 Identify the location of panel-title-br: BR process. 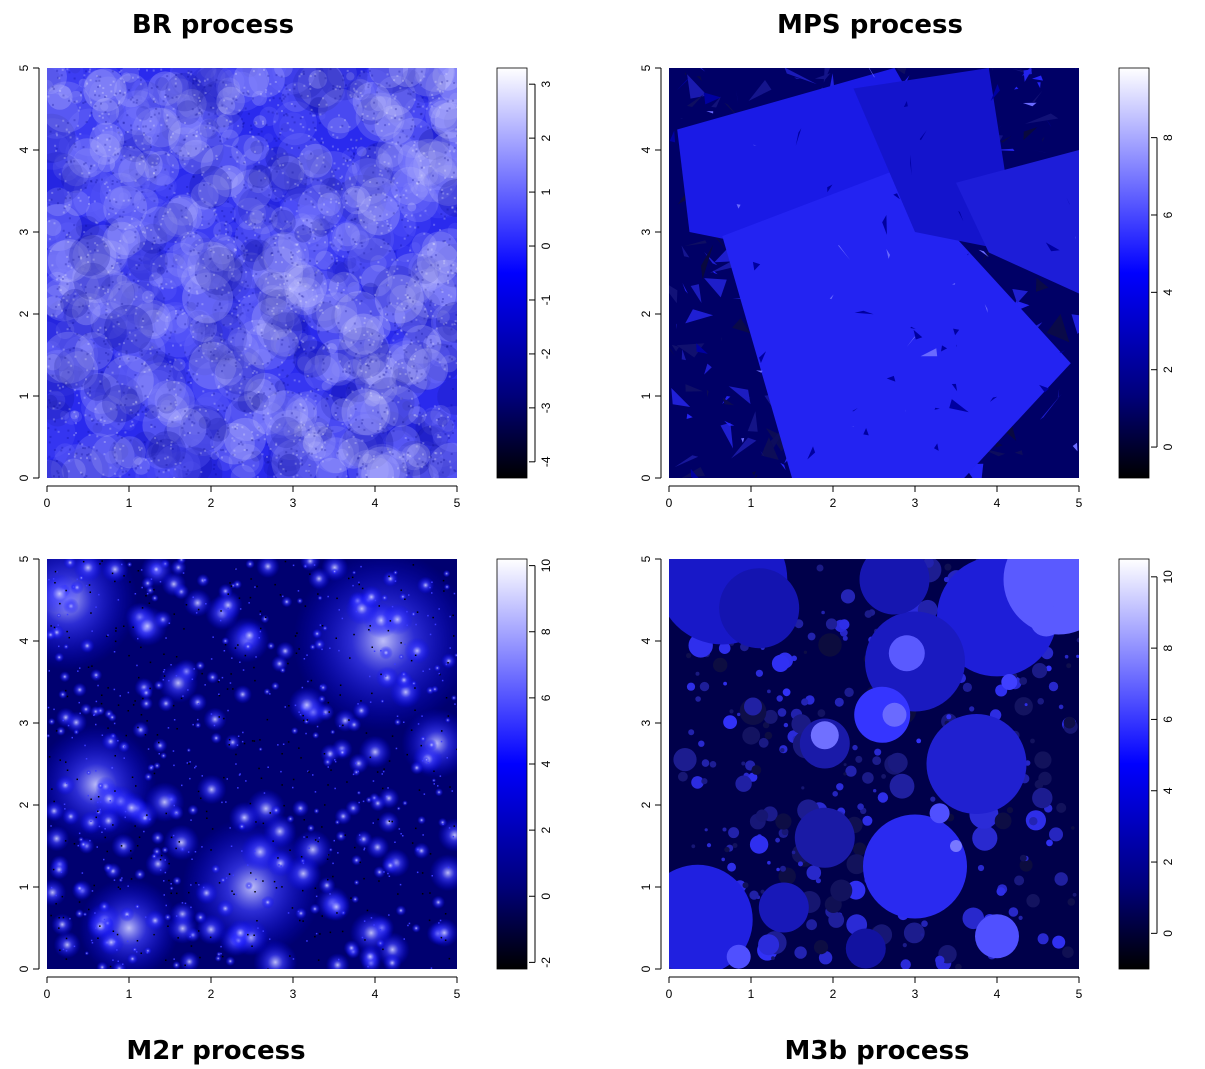
(213, 25).